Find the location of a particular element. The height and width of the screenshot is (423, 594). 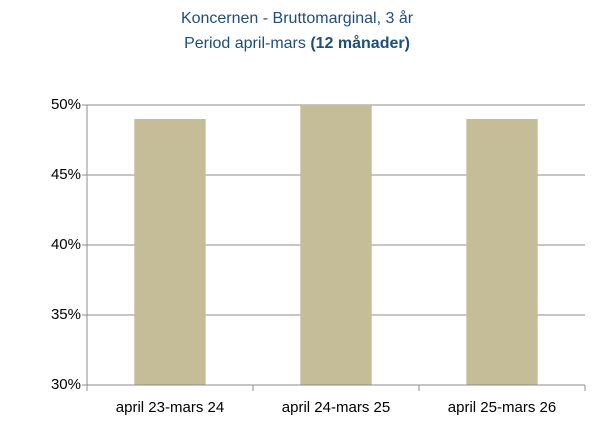

y-tick-label: 45% is located at coordinates (66, 174).